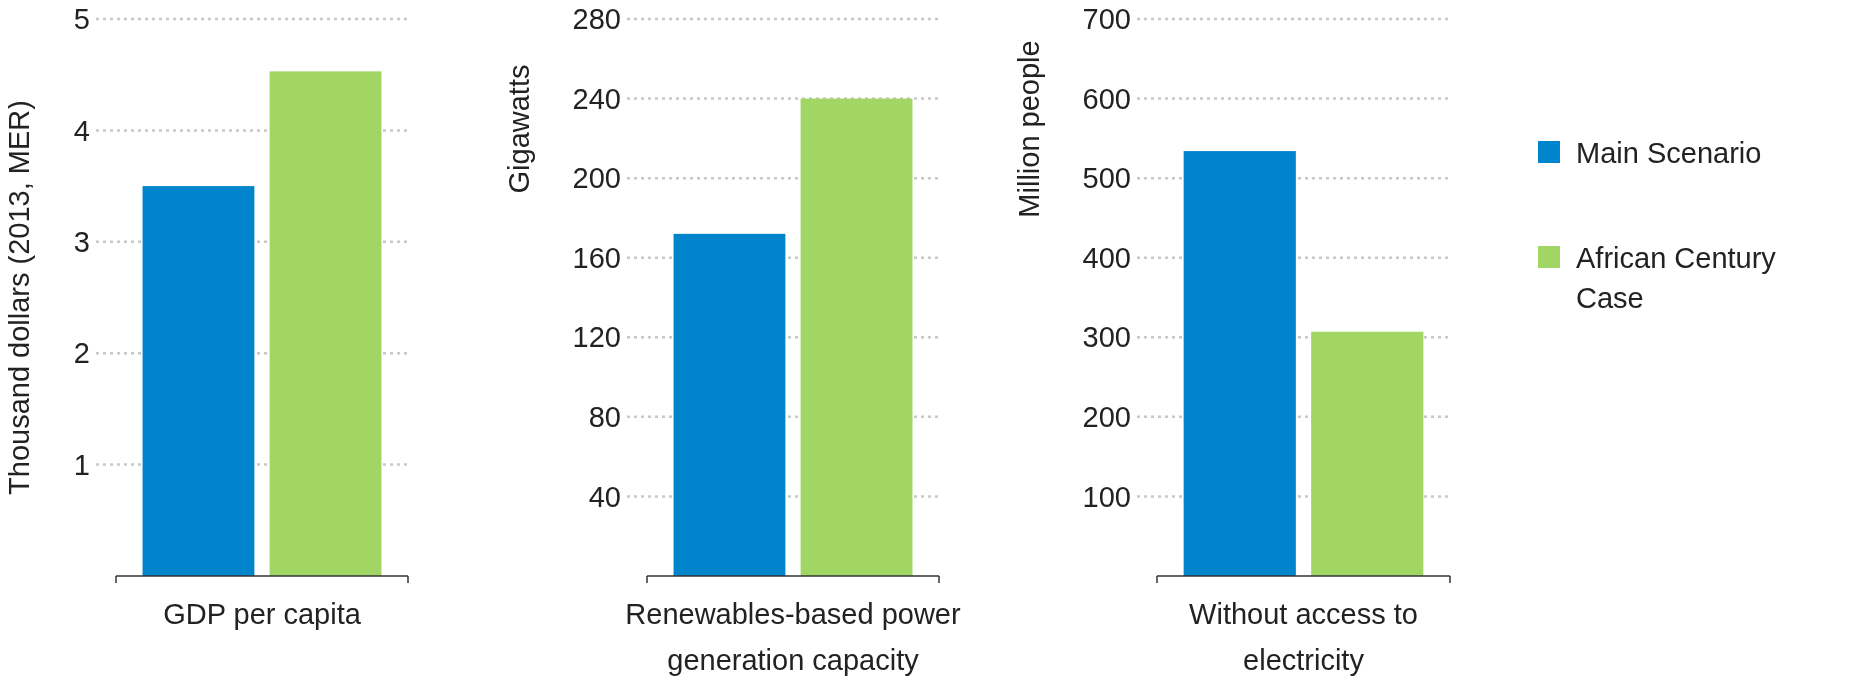 This screenshot has height=690, width=1852. I want to click on y-tick-label: 3, so click(81, 241).